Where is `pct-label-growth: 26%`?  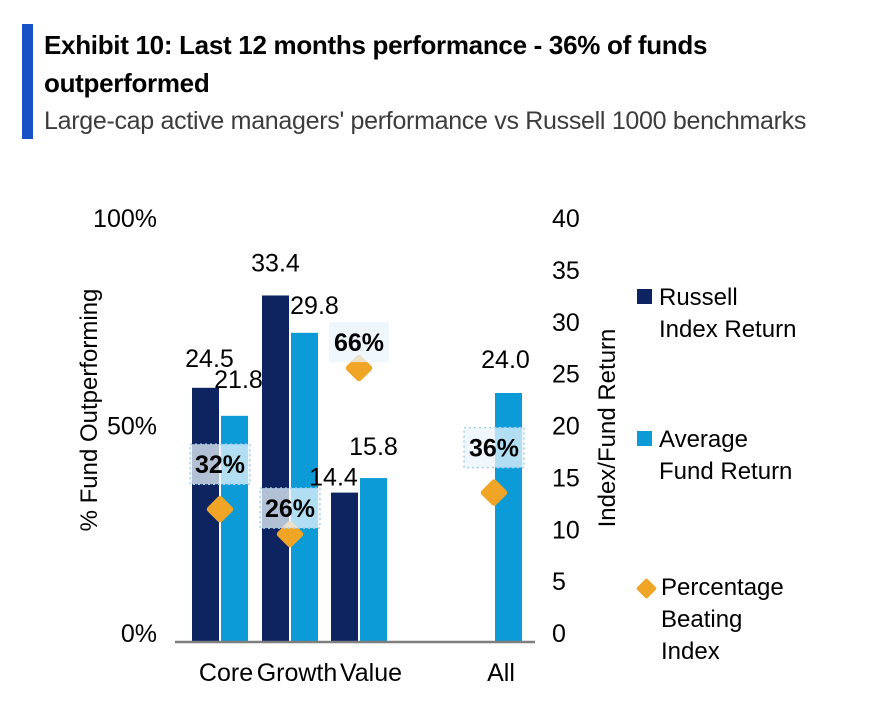 pct-label-growth: 26% is located at coordinates (290, 509).